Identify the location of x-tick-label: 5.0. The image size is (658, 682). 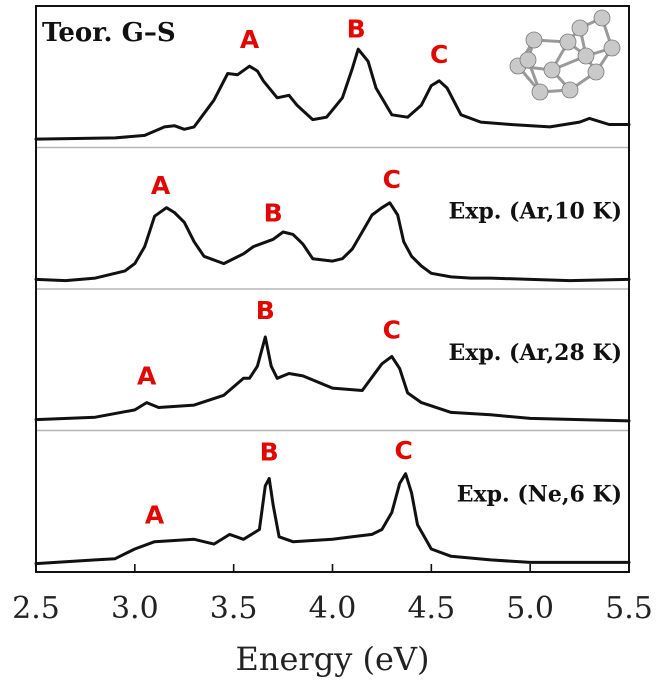
(530, 608).